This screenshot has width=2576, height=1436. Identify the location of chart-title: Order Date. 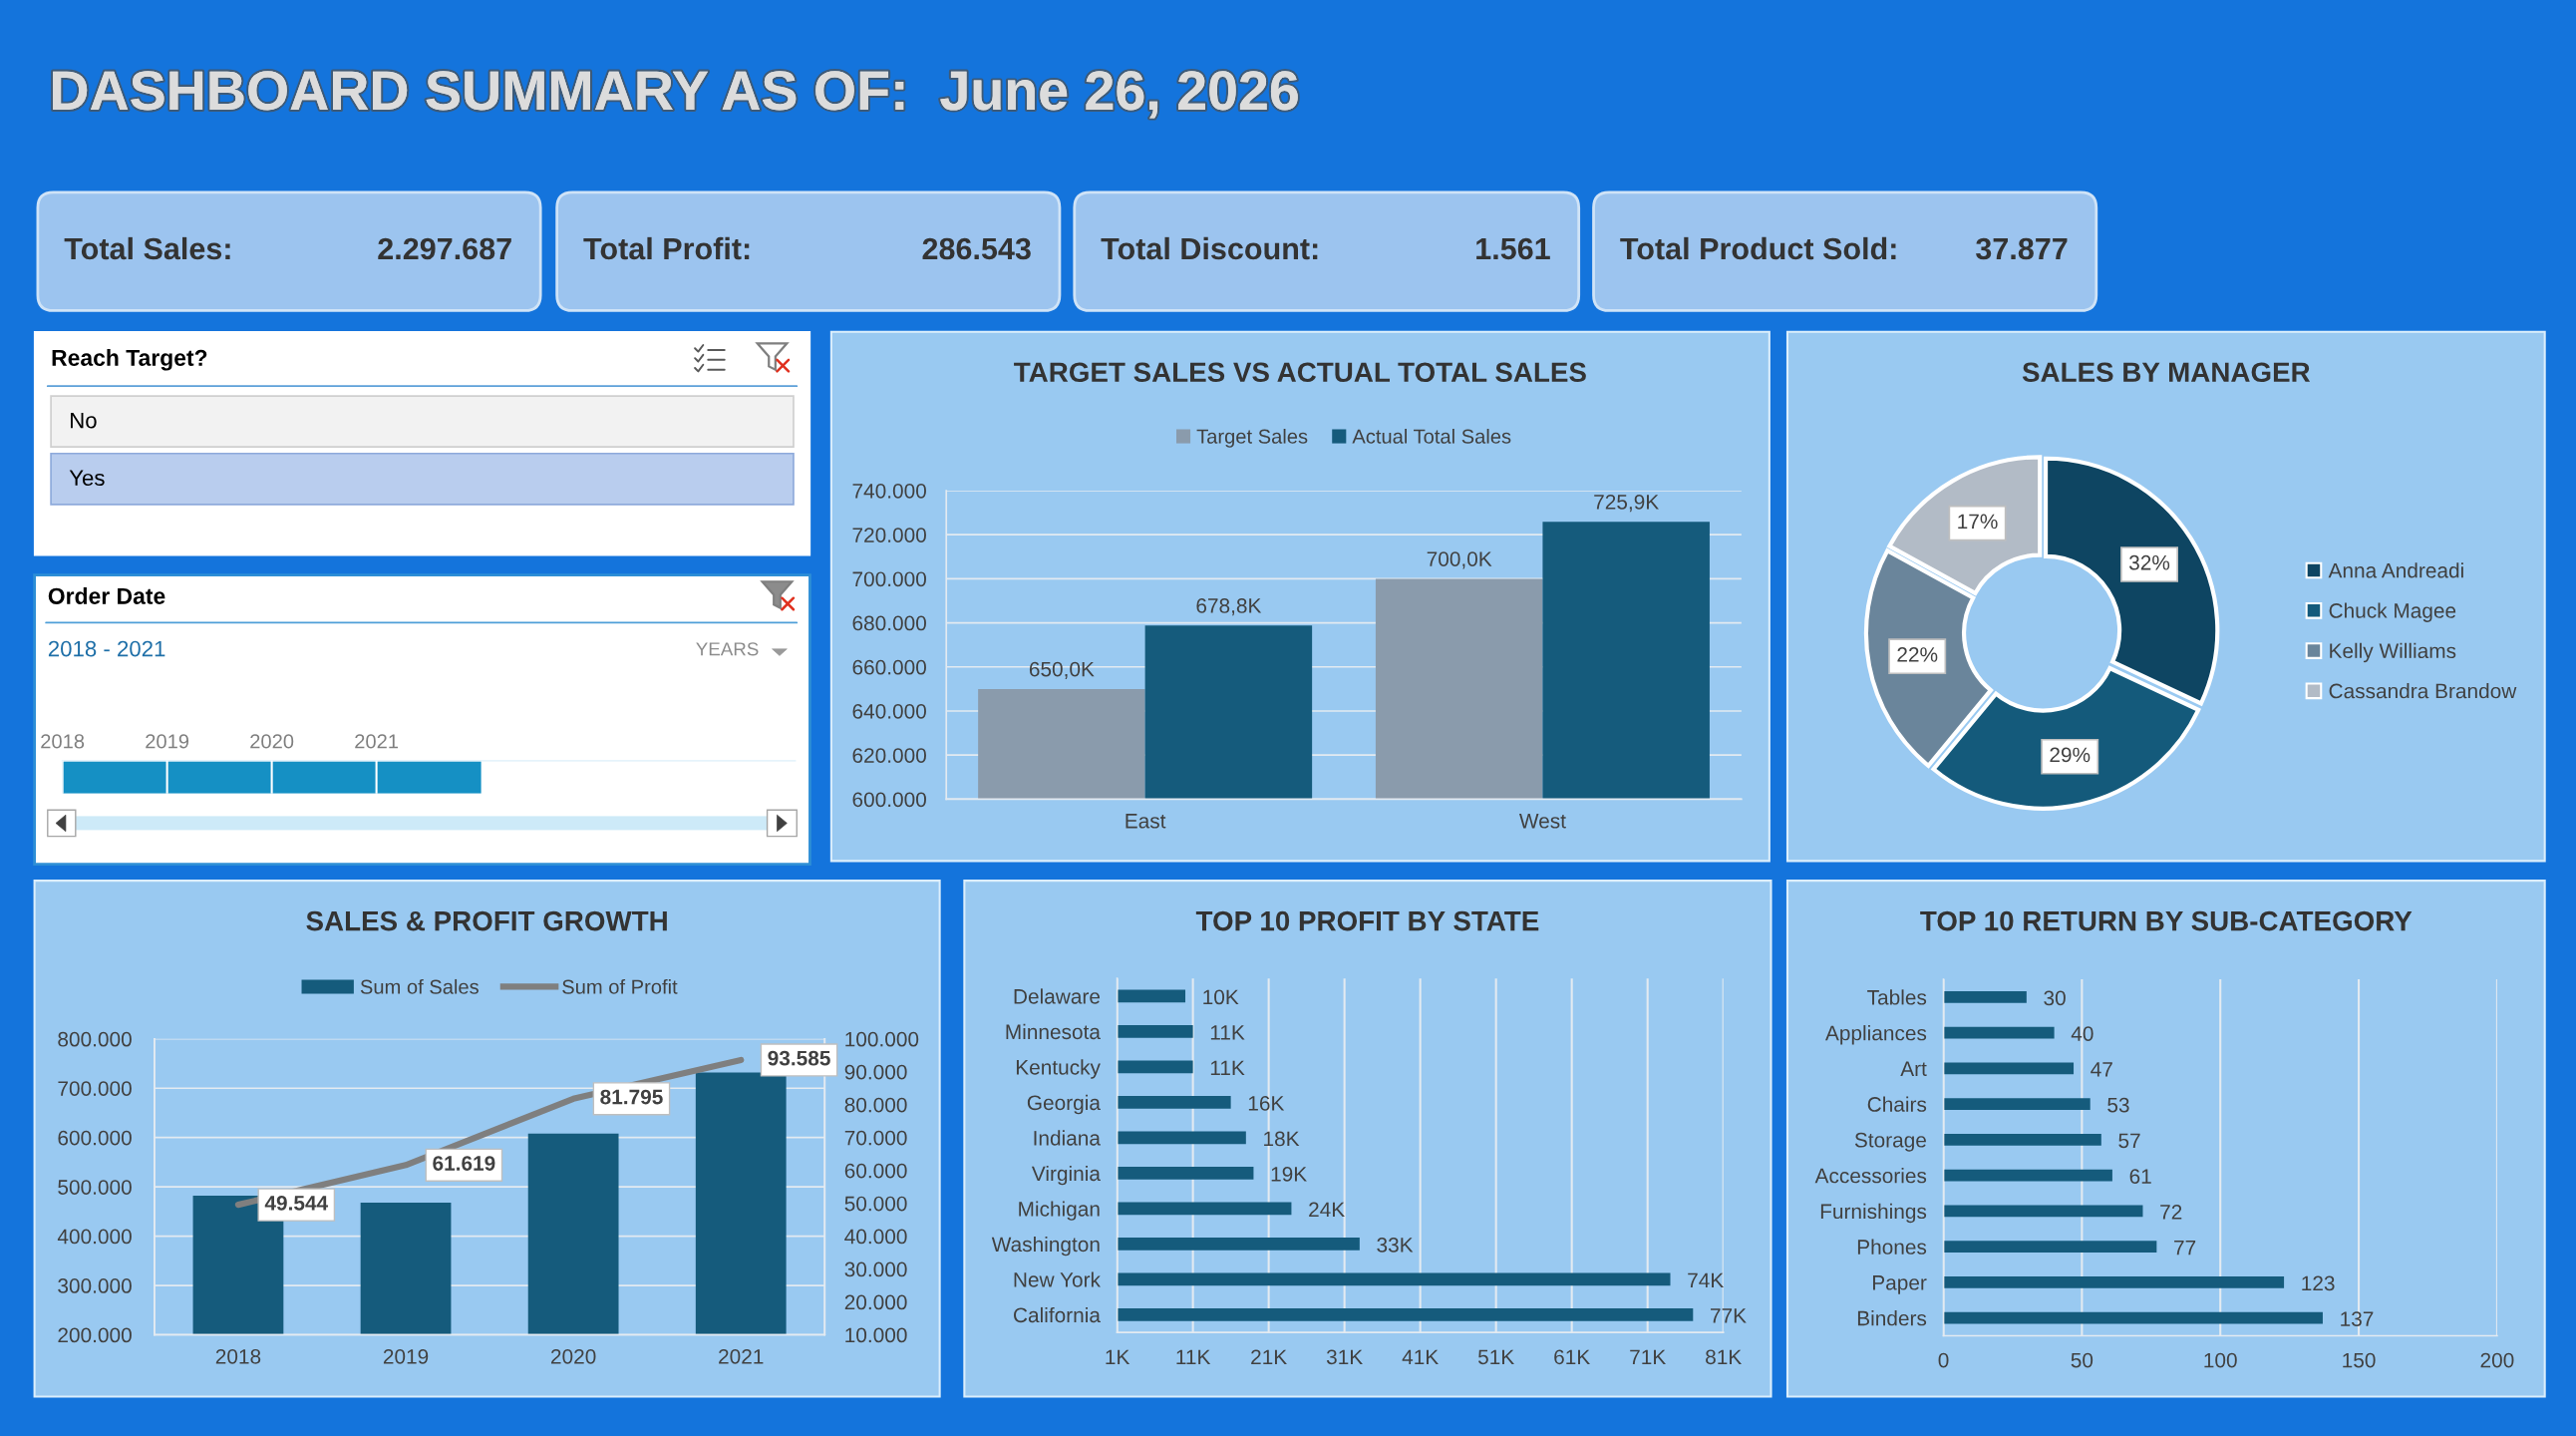
(106, 595).